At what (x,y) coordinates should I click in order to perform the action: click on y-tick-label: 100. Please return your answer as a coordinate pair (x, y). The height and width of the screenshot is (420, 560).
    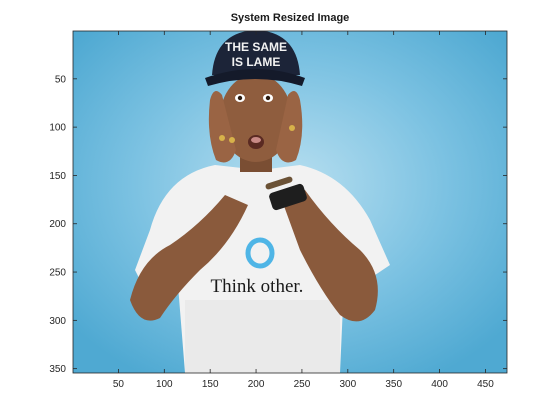
    Looking at the image, I should click on (57, 128).